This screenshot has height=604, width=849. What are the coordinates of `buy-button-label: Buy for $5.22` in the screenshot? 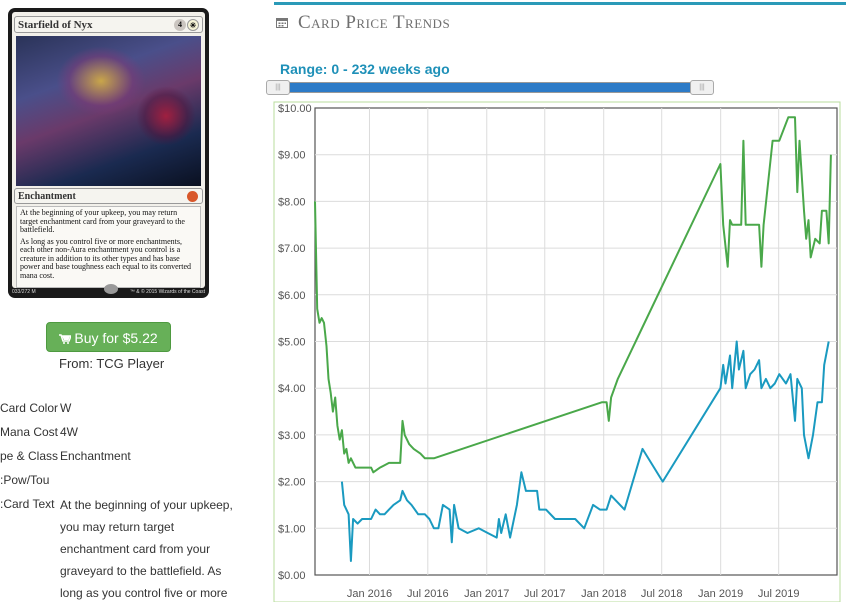 It's located at (116, 338).